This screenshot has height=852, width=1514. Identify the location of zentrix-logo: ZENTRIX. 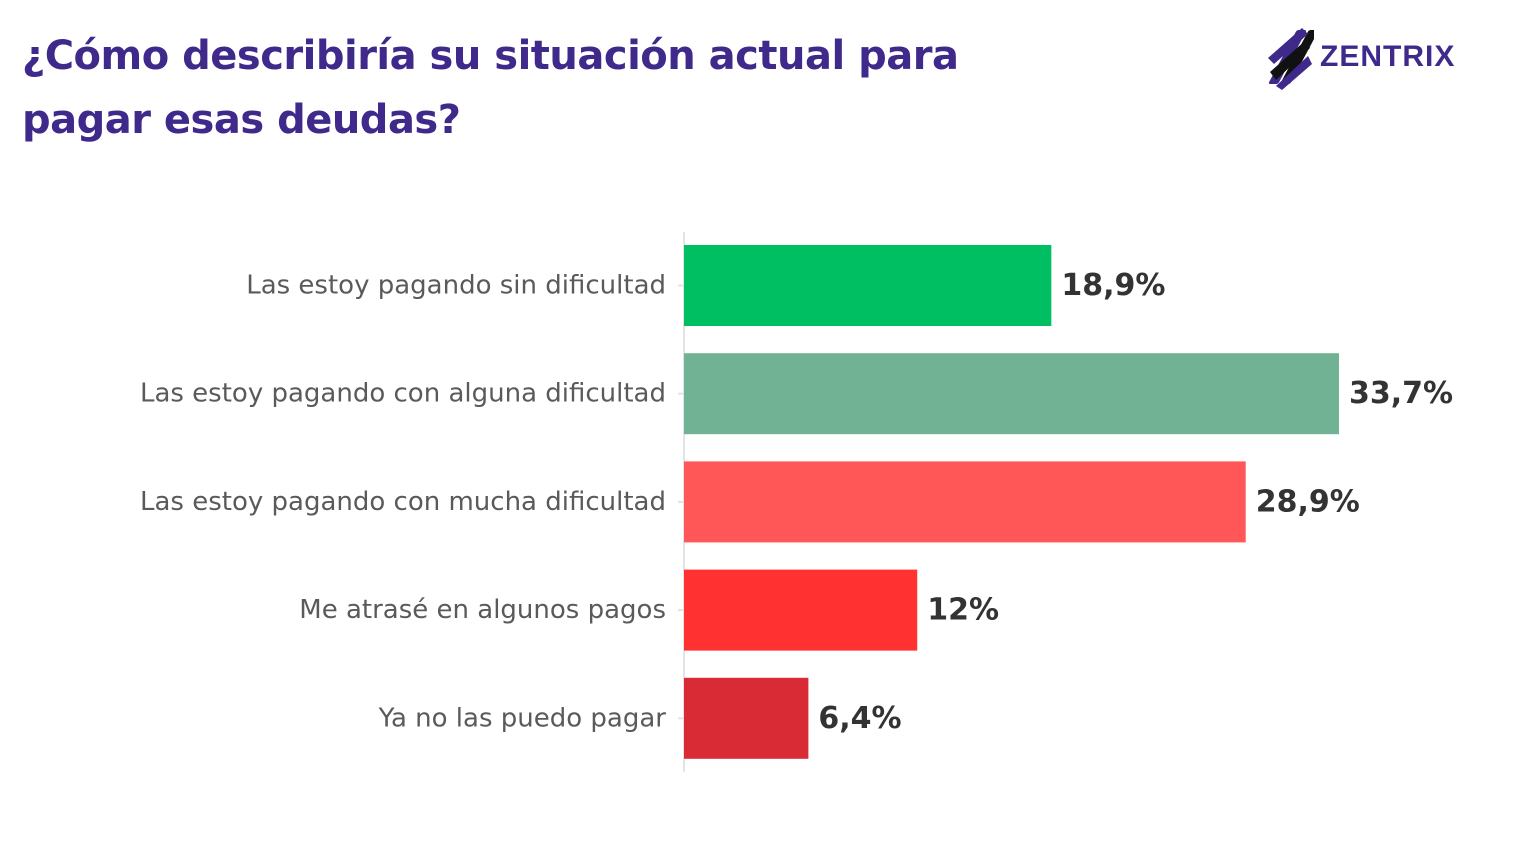
(1382, 57).